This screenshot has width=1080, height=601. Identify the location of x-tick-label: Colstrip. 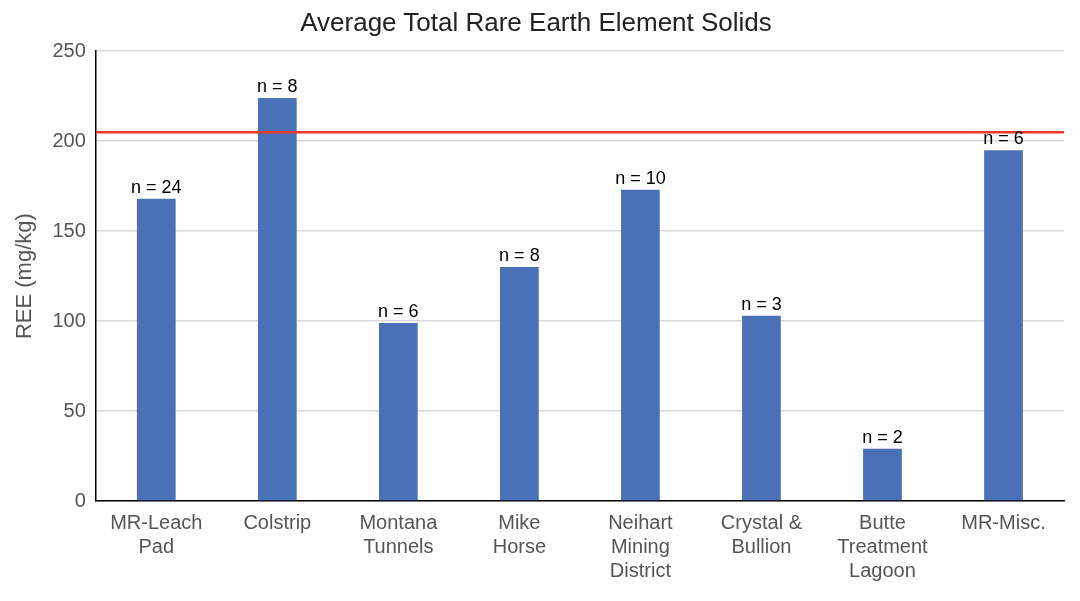
(277, 521).